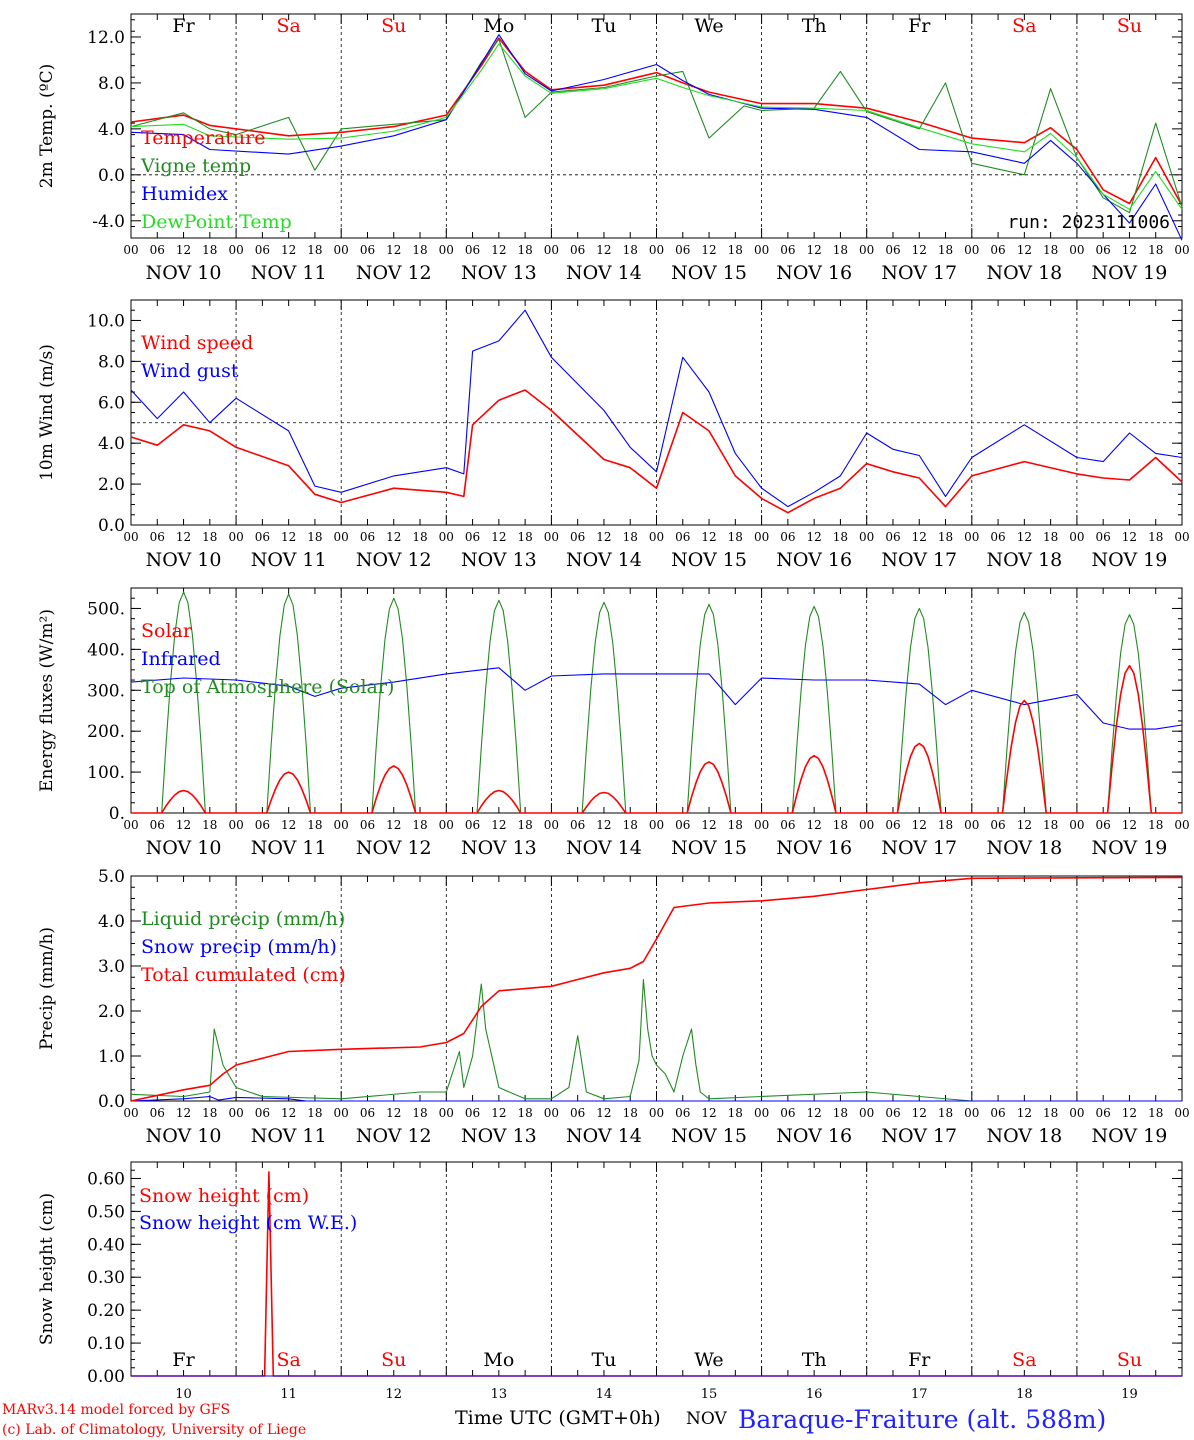 Image resolution: width=1194 pixels, height=1440 pixels. I want to click on day-number-label: 13, so click(499, 1394).